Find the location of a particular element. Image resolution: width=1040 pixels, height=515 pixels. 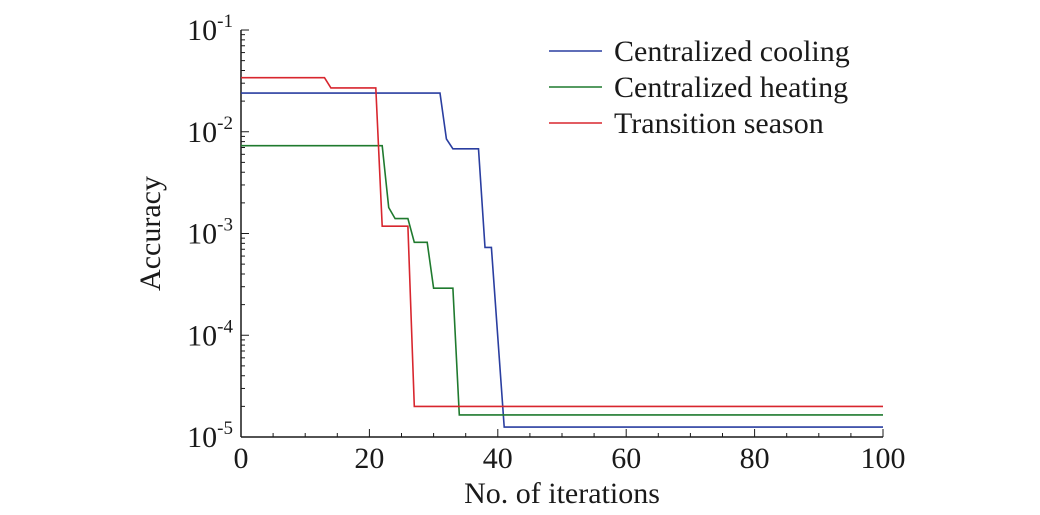

x-tick-label: 20 is located at coordinates (369, 458).